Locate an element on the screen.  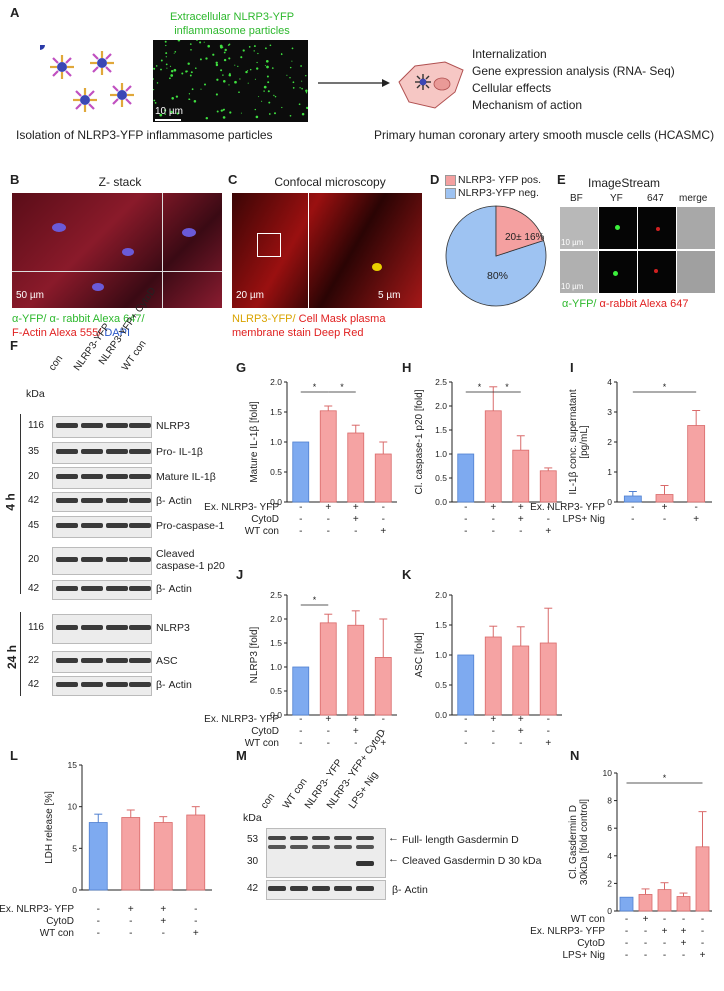
y-axis-label: Mature IL-1β [fold] is located at coordinates (254, 442).